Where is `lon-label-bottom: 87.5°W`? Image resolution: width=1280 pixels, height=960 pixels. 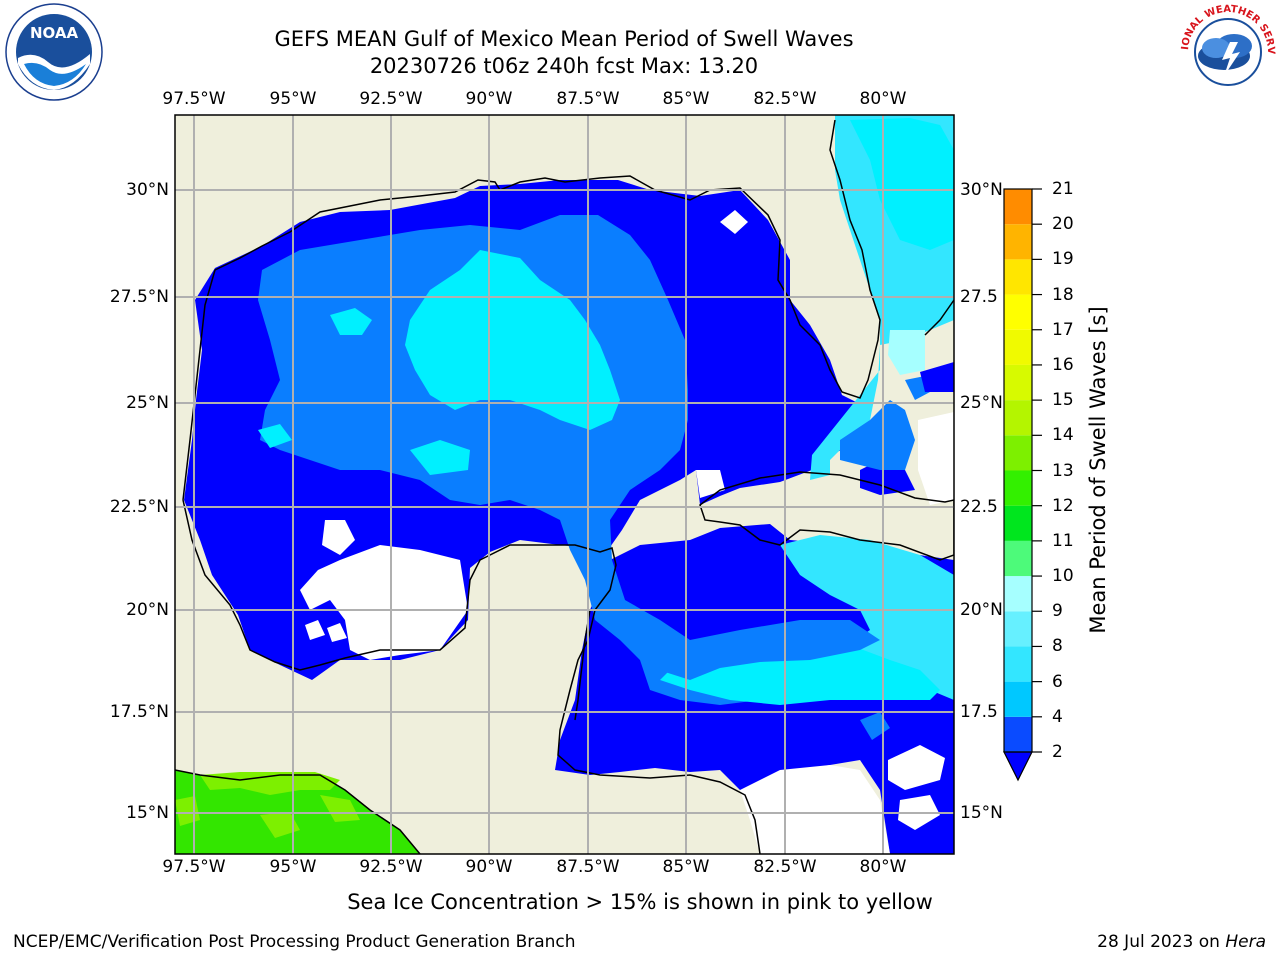 lon-label-bottom: 87.5°W is located at coordinates (588, 867).